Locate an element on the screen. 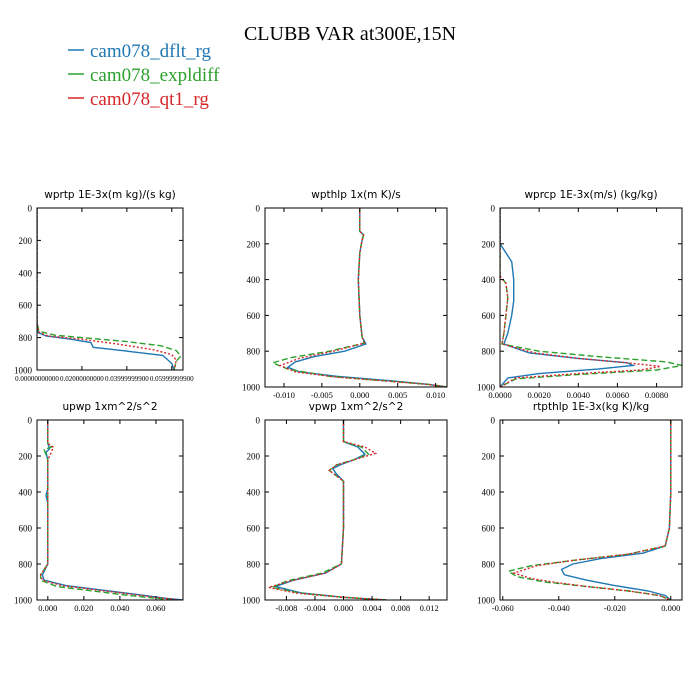  x-tick-label: 0.0080 is located at coordinates (656, 395).